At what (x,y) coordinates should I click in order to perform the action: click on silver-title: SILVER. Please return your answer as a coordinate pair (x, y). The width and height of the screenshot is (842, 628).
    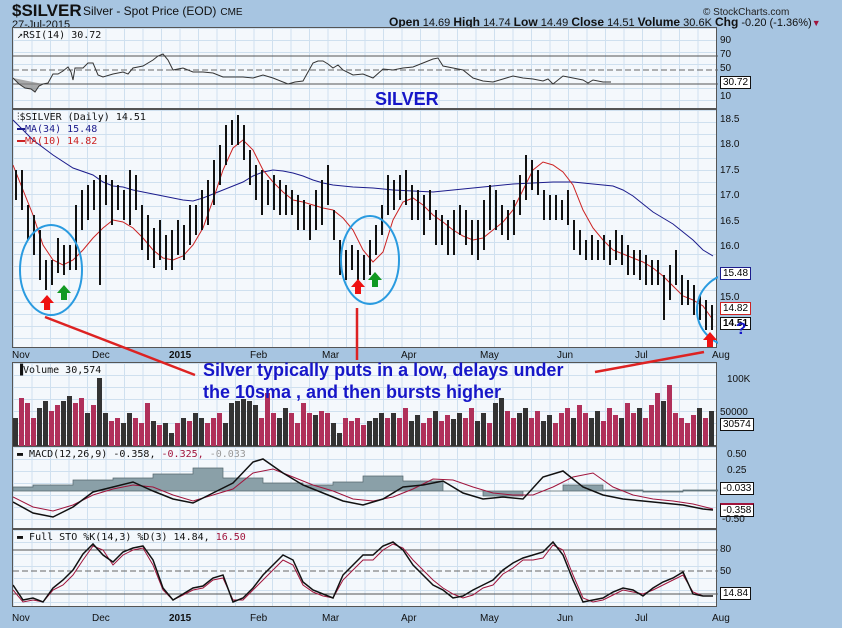
    Looking at the image, I should click on (407, 99).